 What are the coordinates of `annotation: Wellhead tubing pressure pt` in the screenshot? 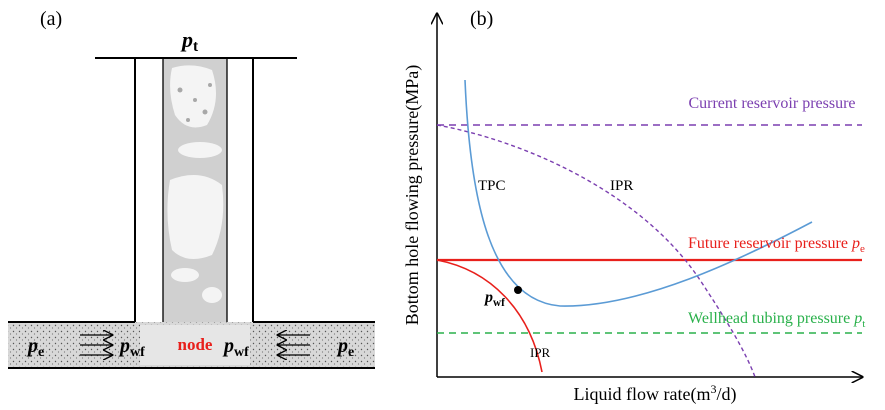 It's located at (776, 320).